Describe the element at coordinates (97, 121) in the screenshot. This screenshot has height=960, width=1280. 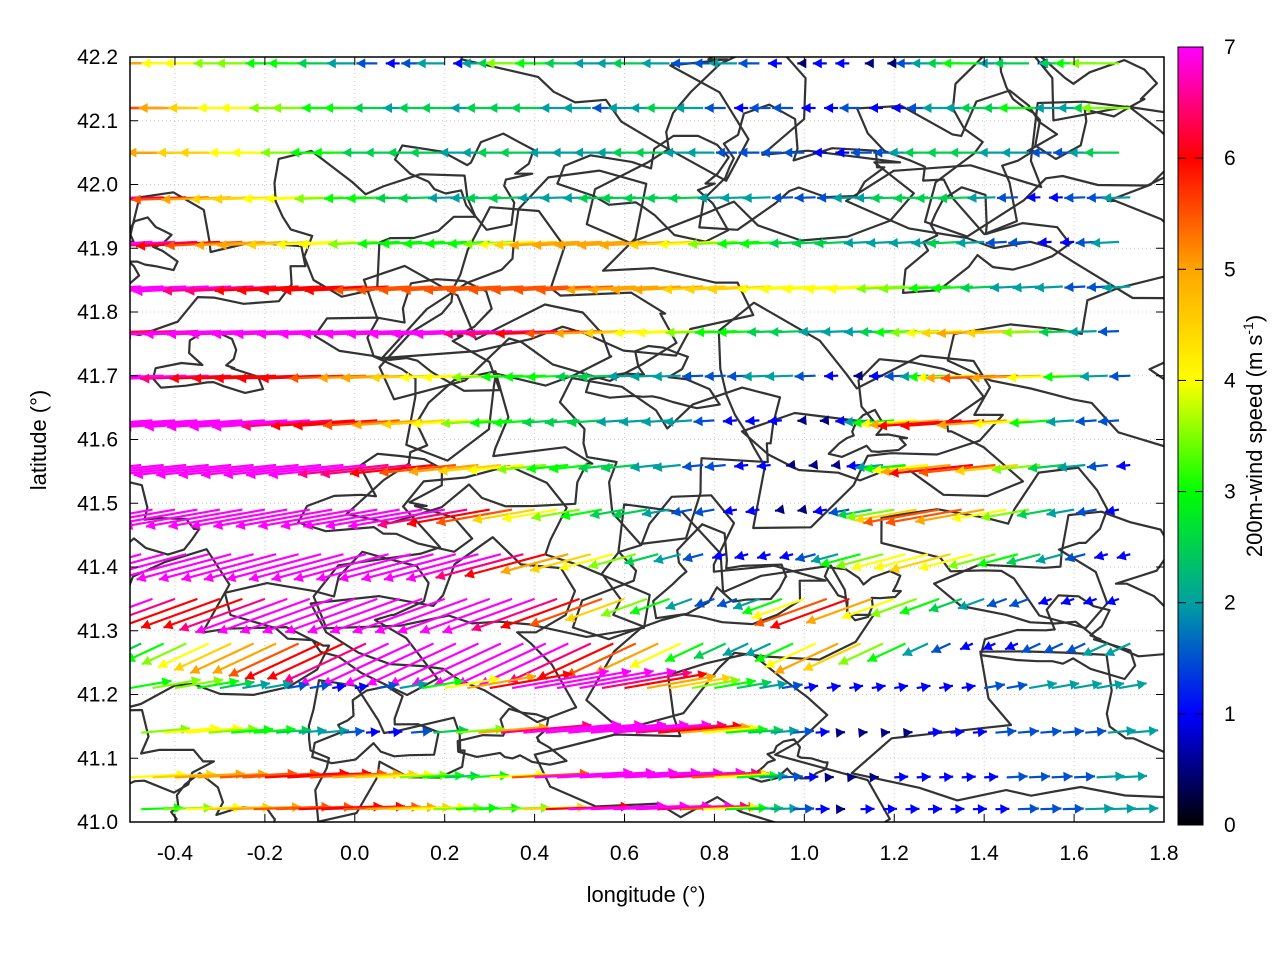
I see `y-tick-label: 42.1` at that location.